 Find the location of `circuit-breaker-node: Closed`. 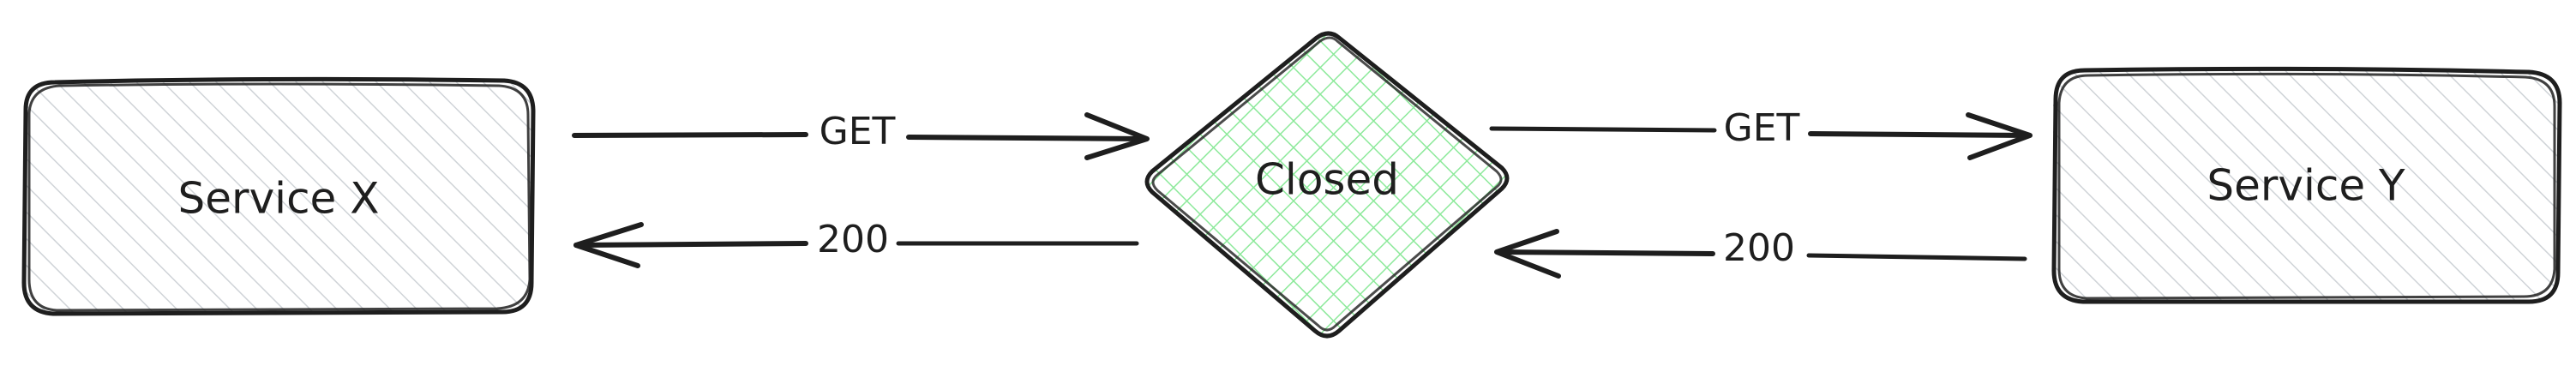

circuit-breaker-node: Closed is located at coordinates (1327, 185).